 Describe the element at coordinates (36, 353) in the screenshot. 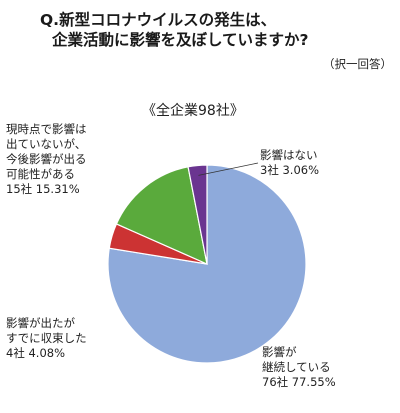

I see `label-value: 4社 4.08%` at that location.